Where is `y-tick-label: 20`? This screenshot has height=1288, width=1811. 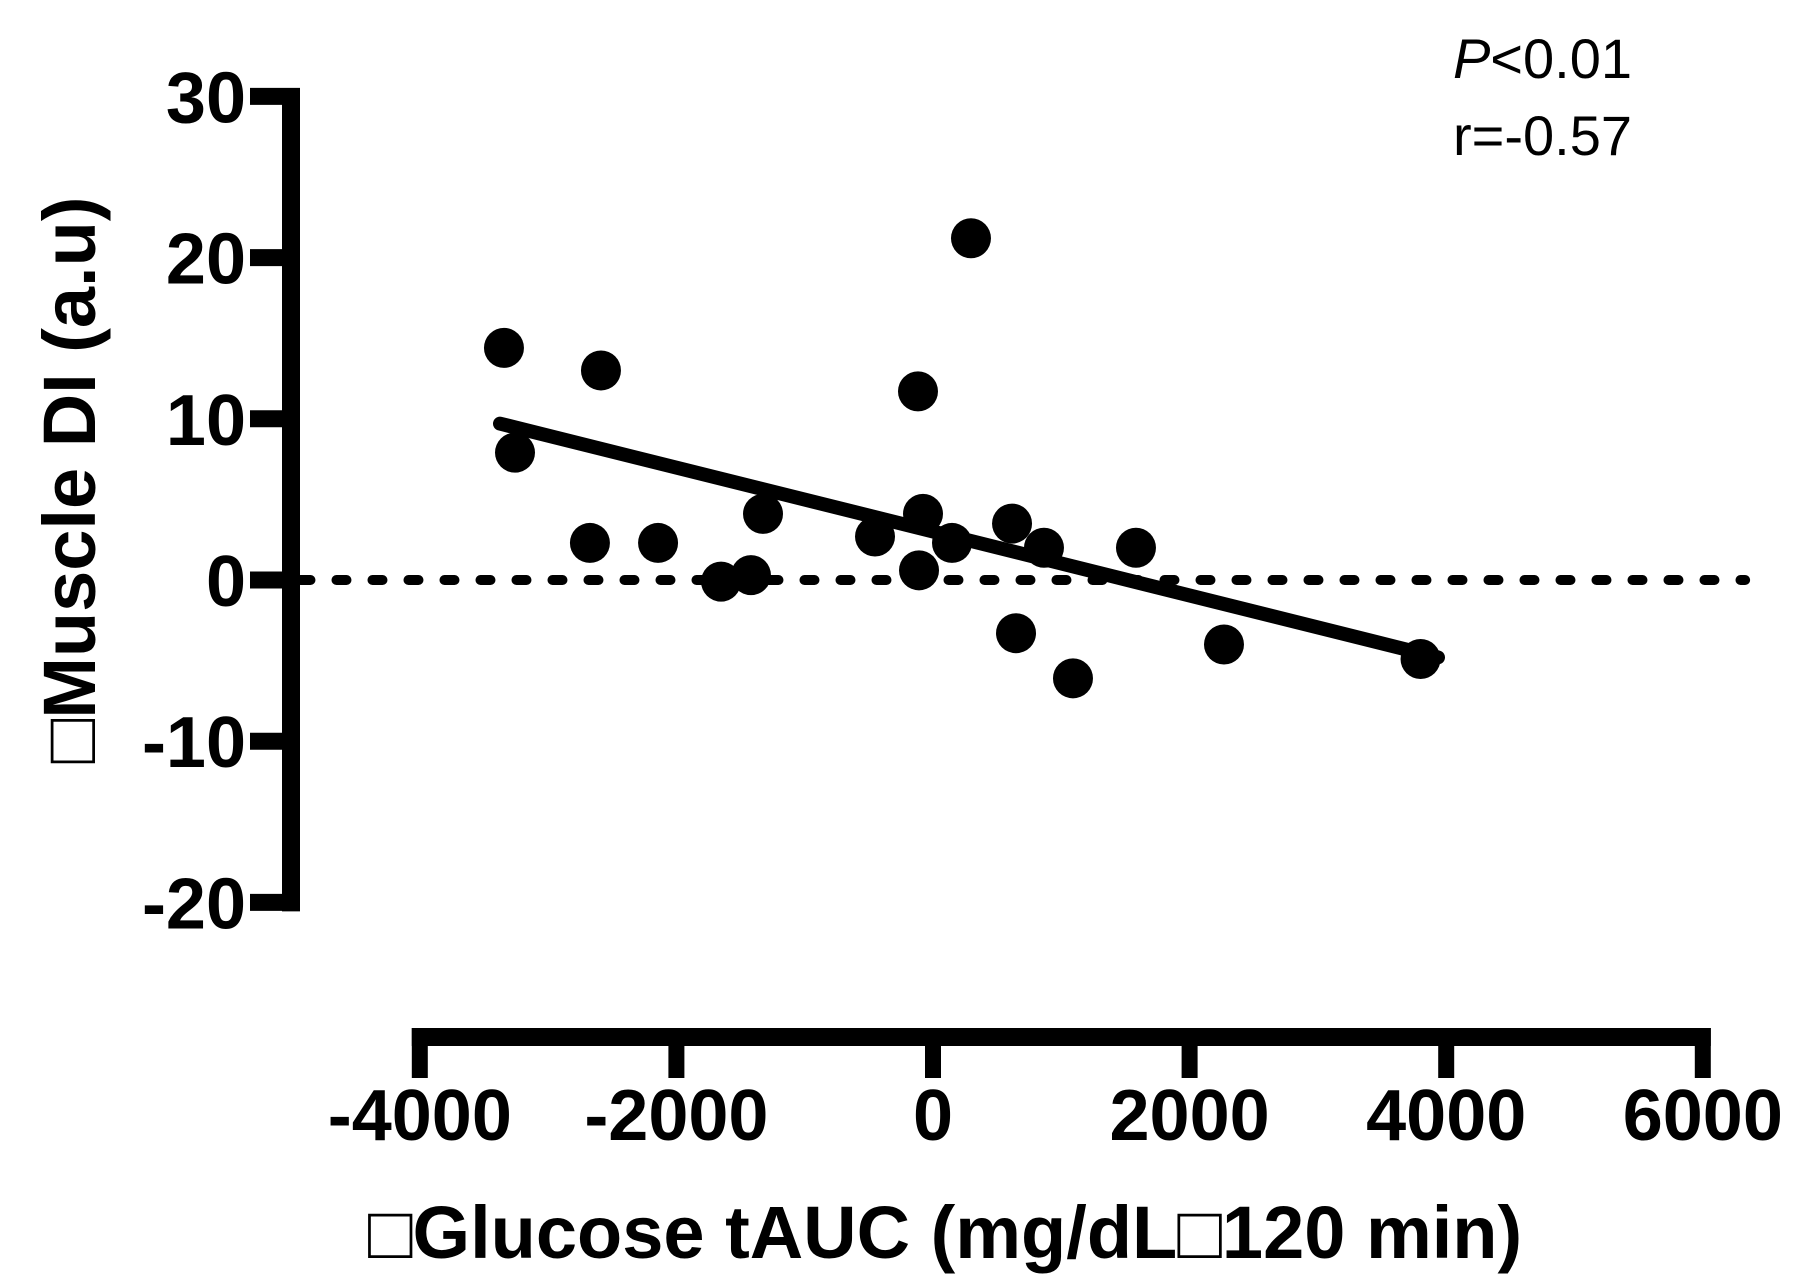
y-tick-label: 20 is located at coordinates (206, 260).